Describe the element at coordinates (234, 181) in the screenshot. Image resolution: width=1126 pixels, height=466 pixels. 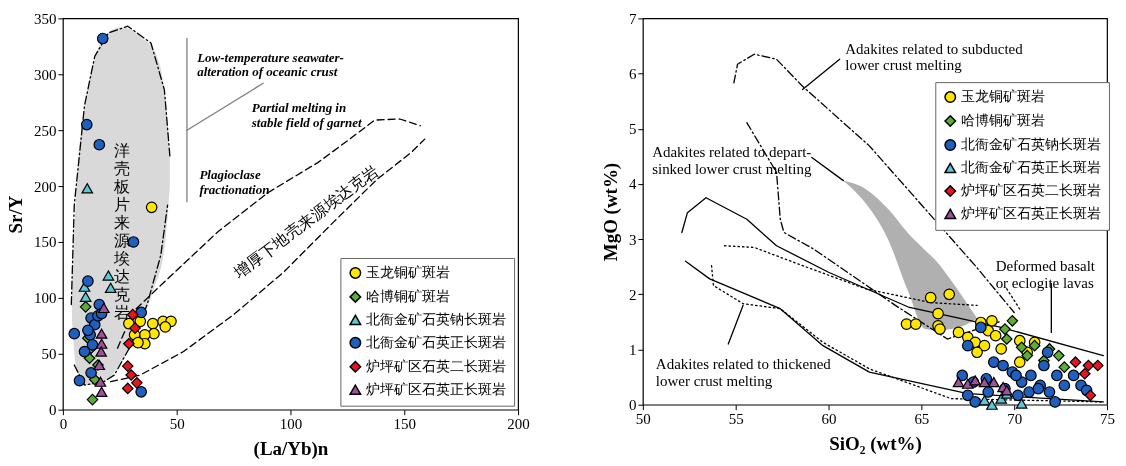
I see `annotation: Plagioclase fractionation` at that location.